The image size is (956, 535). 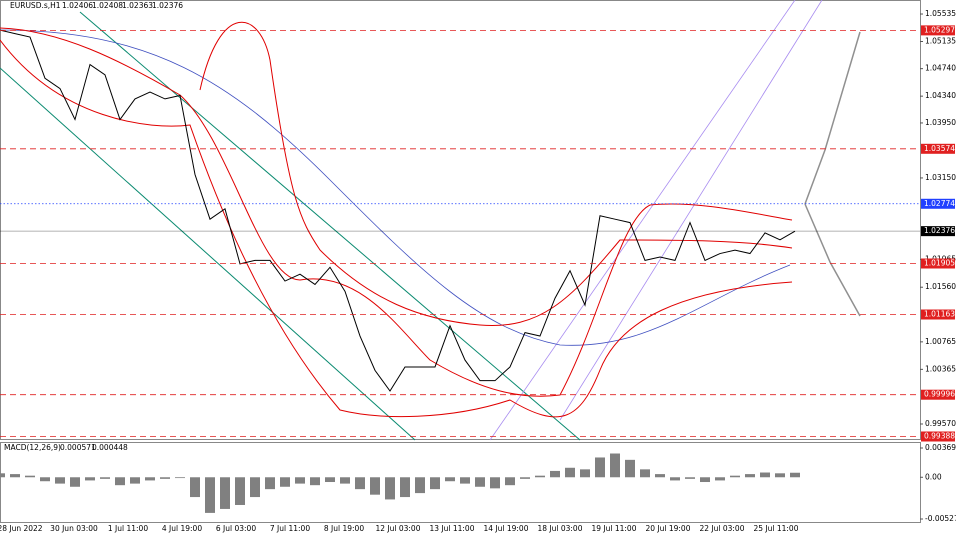 What do you see at coordinates (940, 368) in the screenshot?
I see `y-tick-label: 1.00365` at bounding box center [940, 368].